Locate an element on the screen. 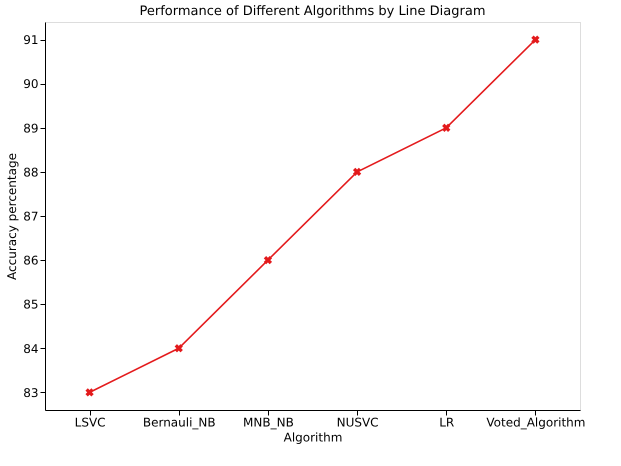 The height and width of the screenshot is (466, 621). y-tick-label: 83 is located at coordinates (30, 393).